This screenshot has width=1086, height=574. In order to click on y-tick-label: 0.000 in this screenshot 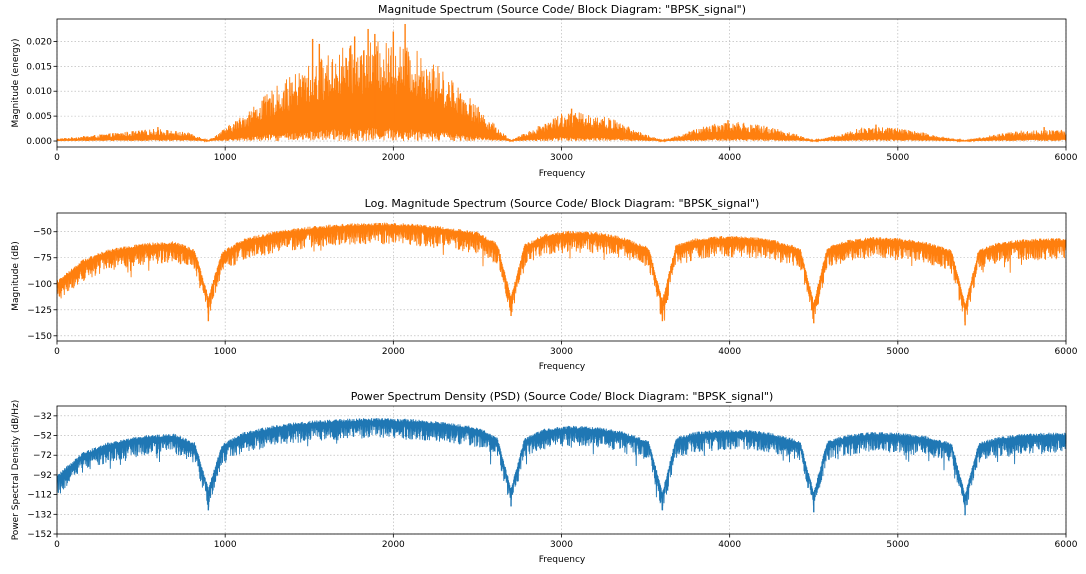, I will do `click(39, 142)`.